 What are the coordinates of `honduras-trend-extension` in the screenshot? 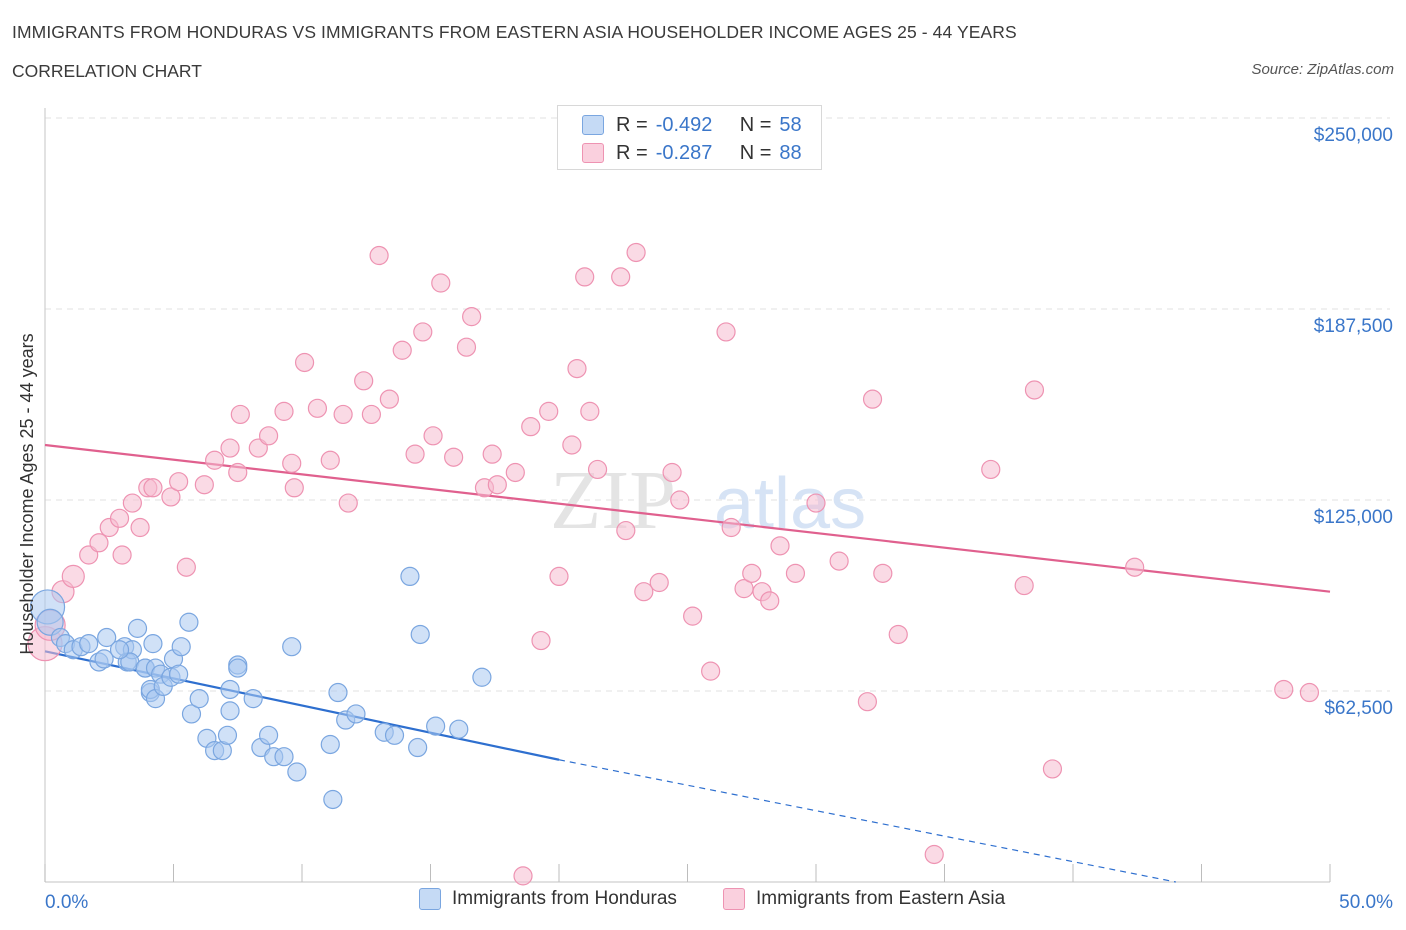 It's located at (867, 821).